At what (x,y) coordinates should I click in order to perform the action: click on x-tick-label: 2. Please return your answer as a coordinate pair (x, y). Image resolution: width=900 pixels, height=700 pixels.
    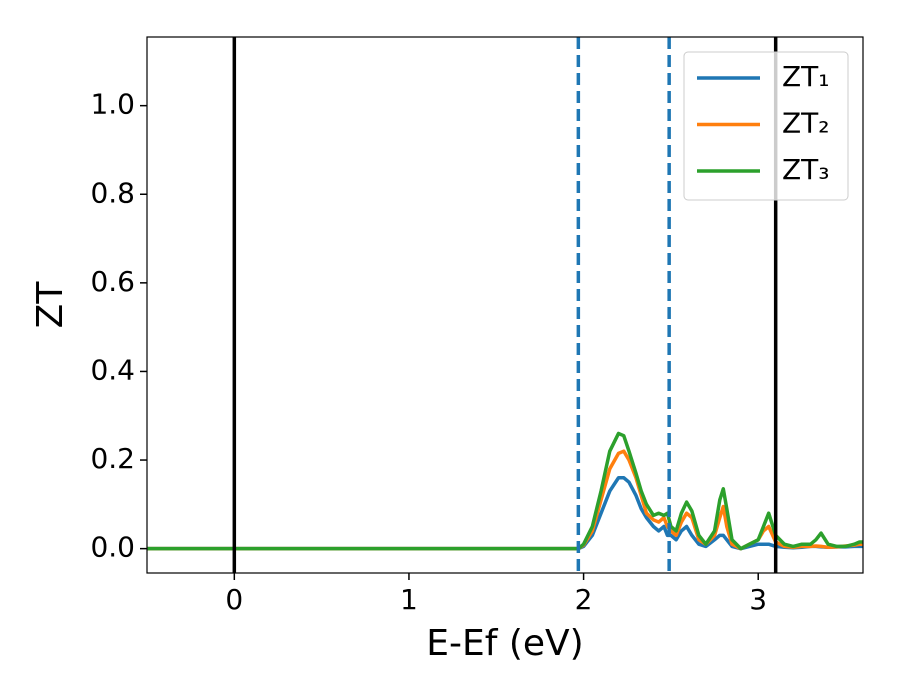
    Looking at the image, I should click on (584, 599).